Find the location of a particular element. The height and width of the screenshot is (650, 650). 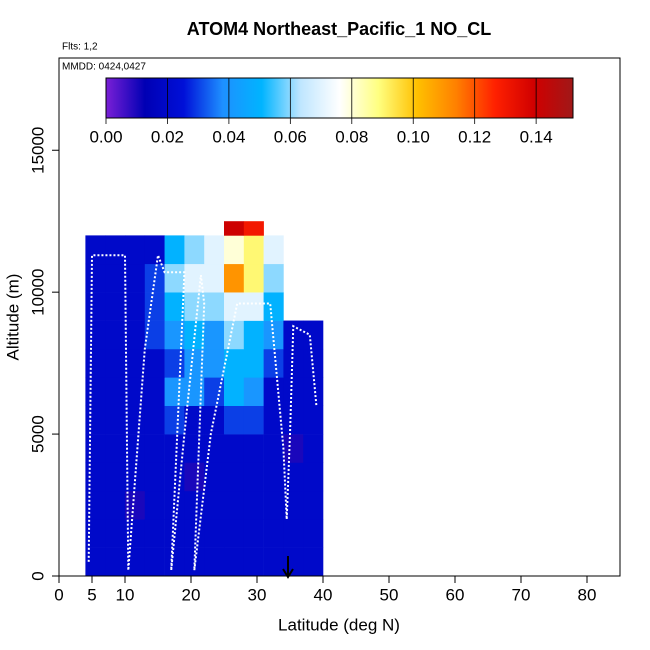

y-tick-label: 5000 is located at coordinates (37, 434).